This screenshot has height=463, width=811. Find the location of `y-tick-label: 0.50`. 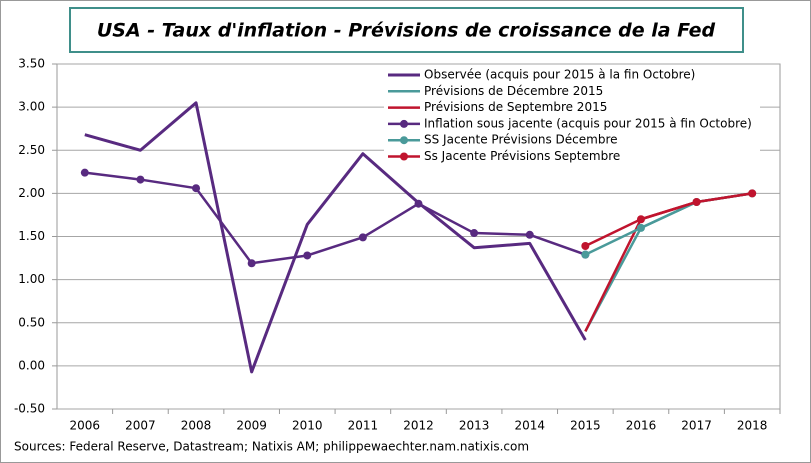

y-tick-label: 0.50 is located at coordinates (31, 322).